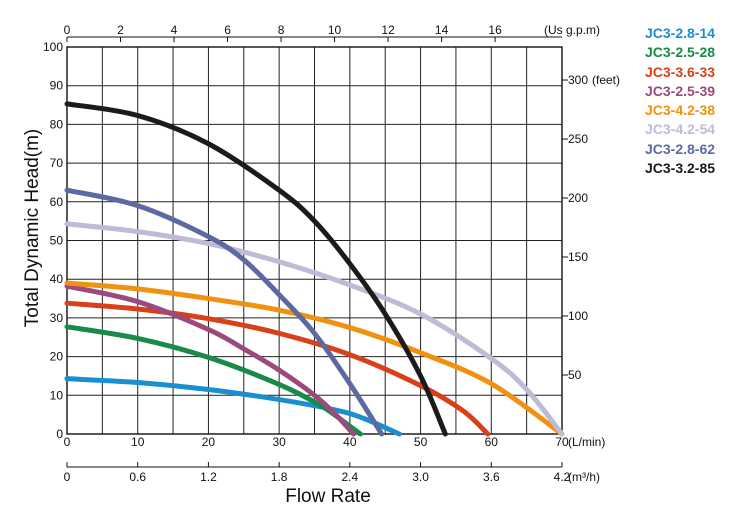 The image size is (745, 511). Describe the element at coordinates (279, 442) in the screenshot. I see `x-tick-label: 30` at that location.